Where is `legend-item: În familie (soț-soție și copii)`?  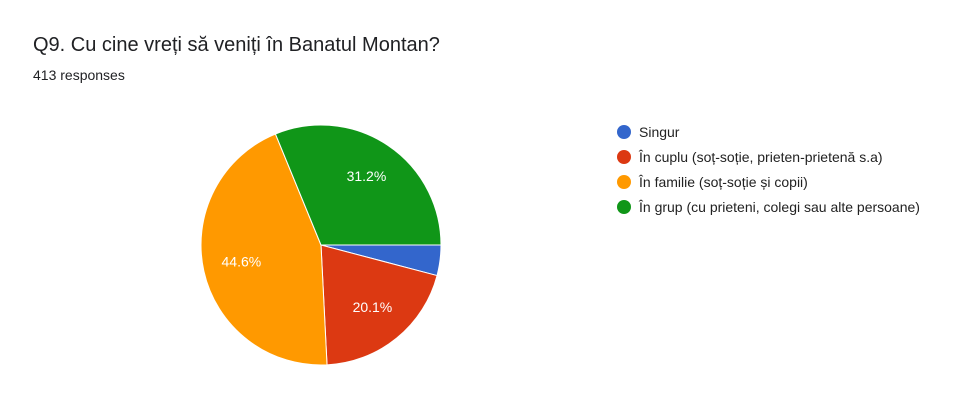
legend-item: În familie (soț-soție și copii) is located at coordinates (772, 182).